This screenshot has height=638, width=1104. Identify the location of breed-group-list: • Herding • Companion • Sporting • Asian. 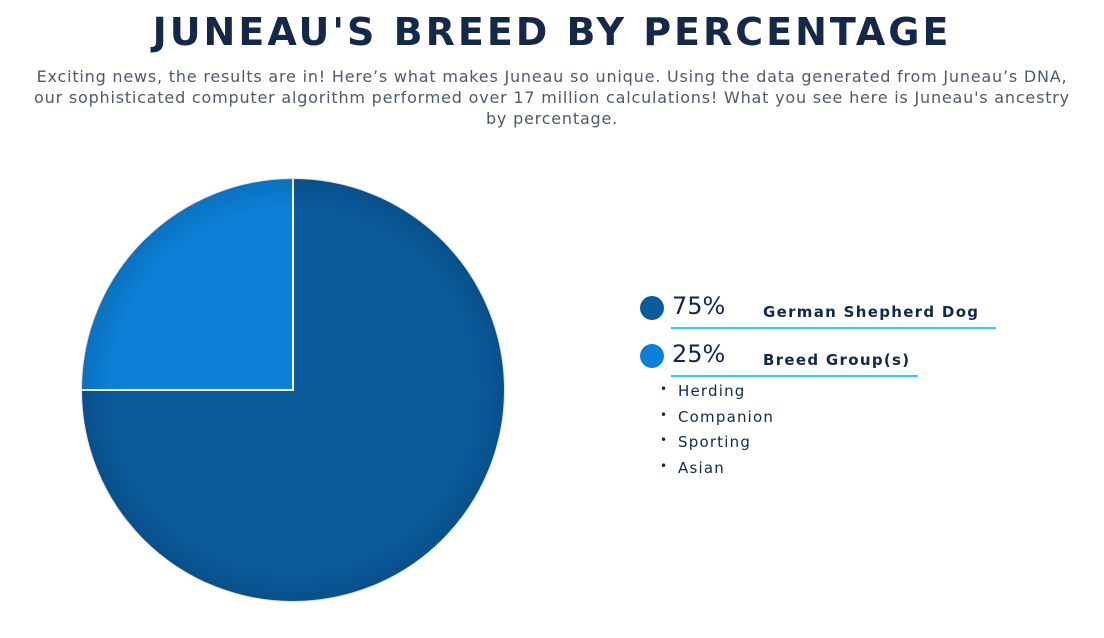
(717, 433).